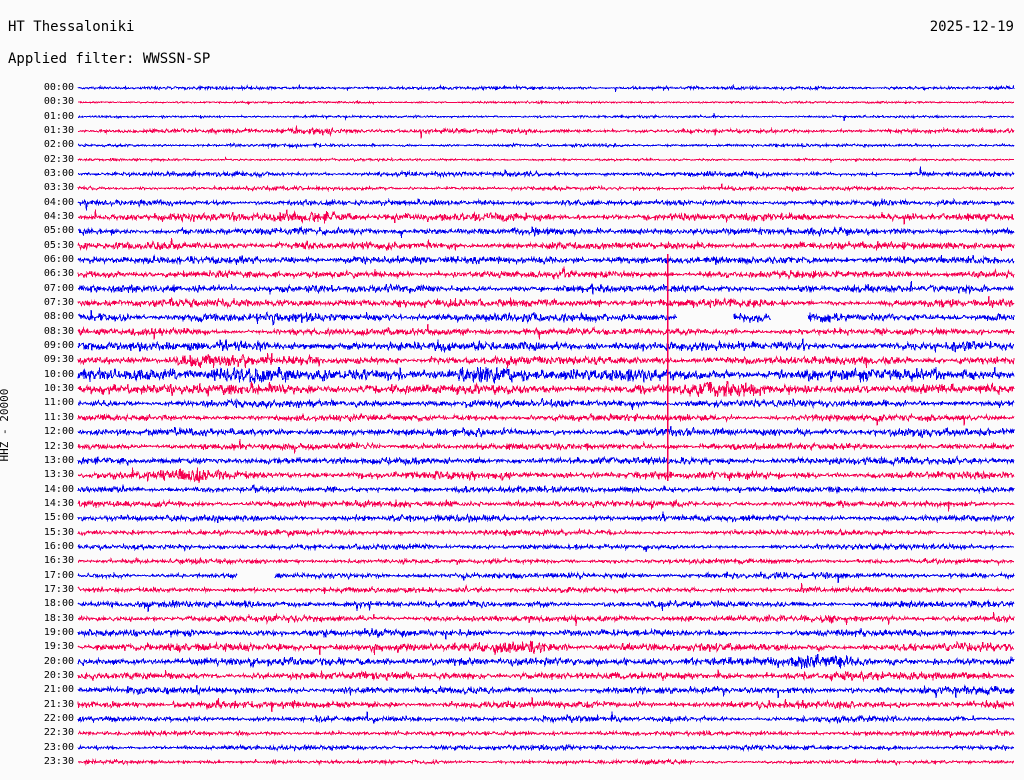  Describe the element at coordinates (58, 303) in the screenshot. I see `time-axis-label: 07:30` at that location.